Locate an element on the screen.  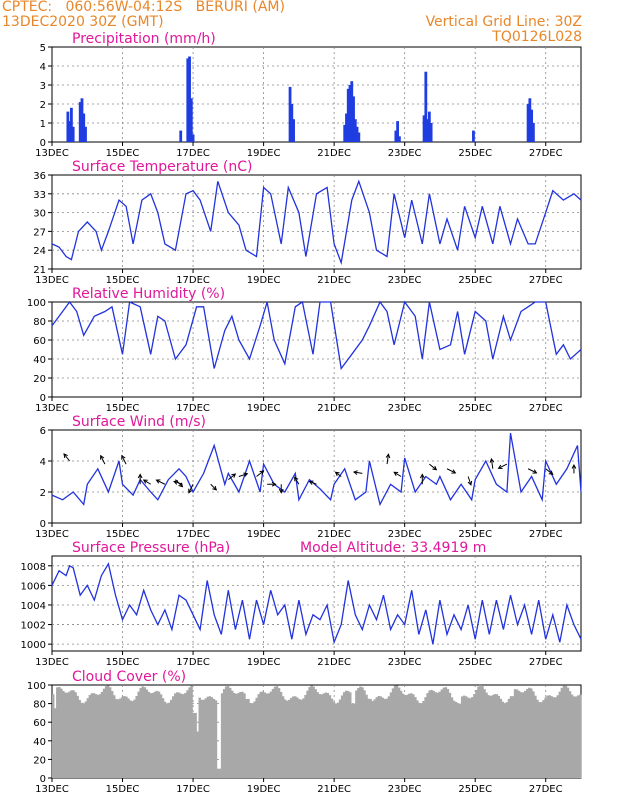
panel-3-title: Relative Humidity (%) is located at coordinates (148, 294).